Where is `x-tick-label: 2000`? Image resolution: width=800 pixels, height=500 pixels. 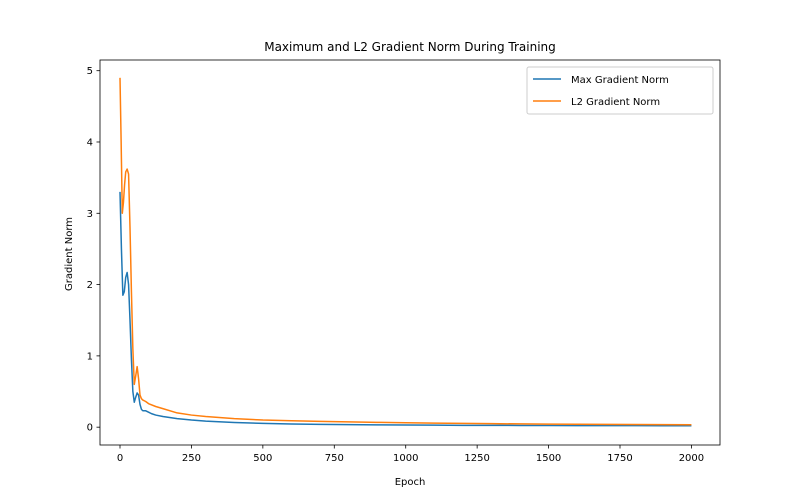
x-tick-label: 2000 is located at coordinates (691, 458).